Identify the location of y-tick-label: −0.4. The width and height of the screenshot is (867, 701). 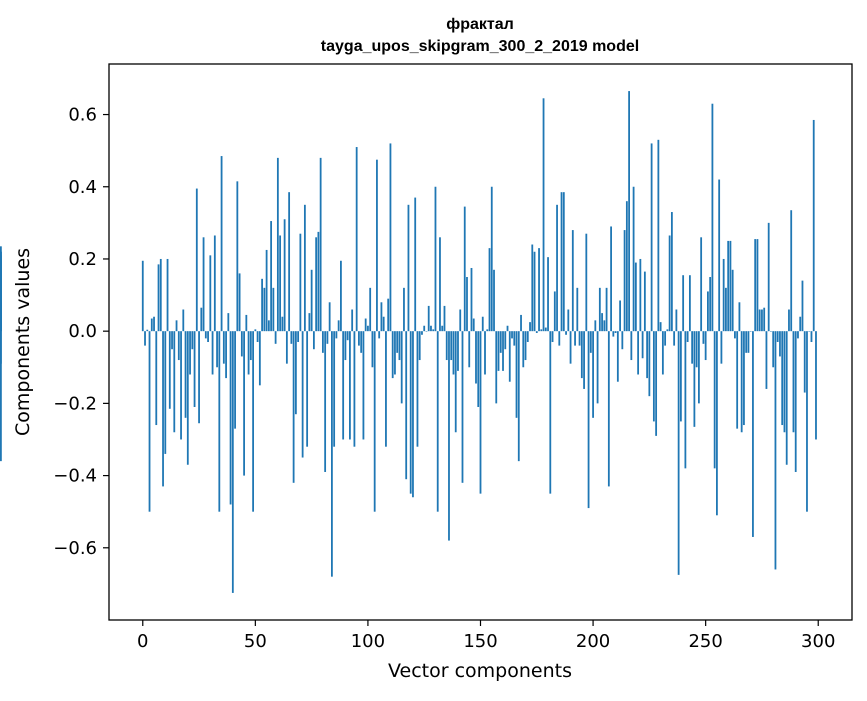
(75, 476).